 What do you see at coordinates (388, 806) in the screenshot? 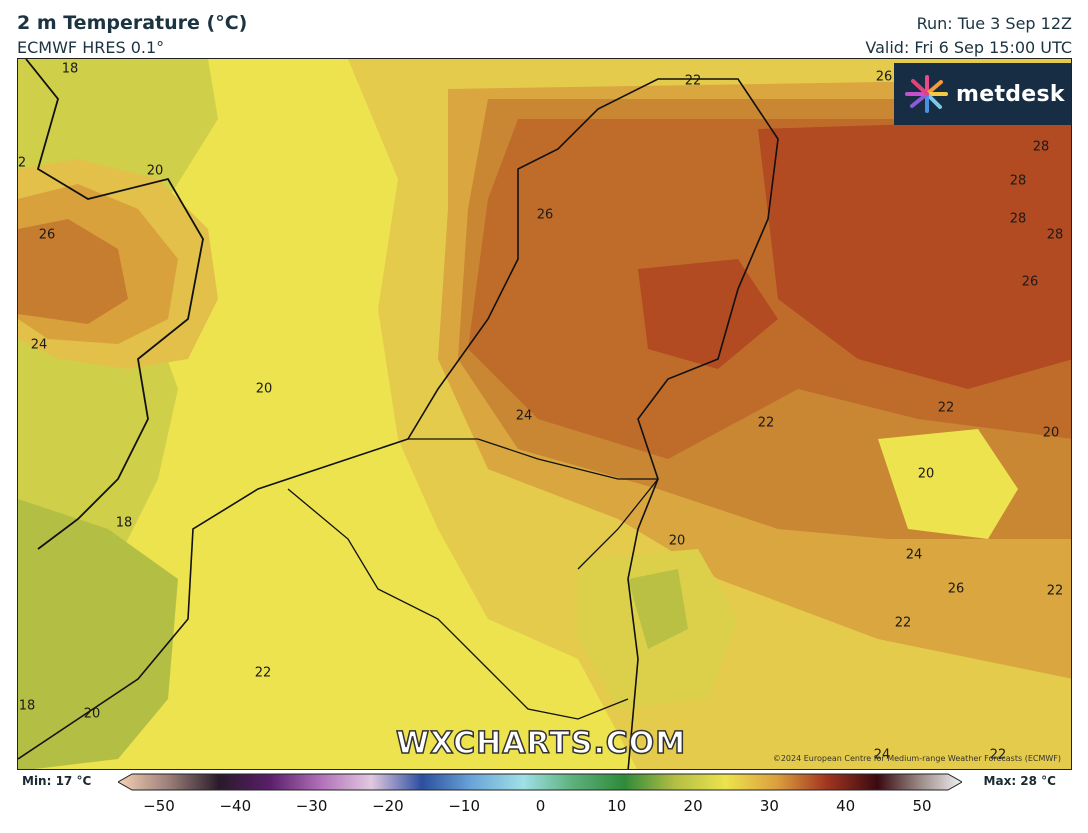
I see `colorbar-tick-label: −20` at bounding box center [388, 806].